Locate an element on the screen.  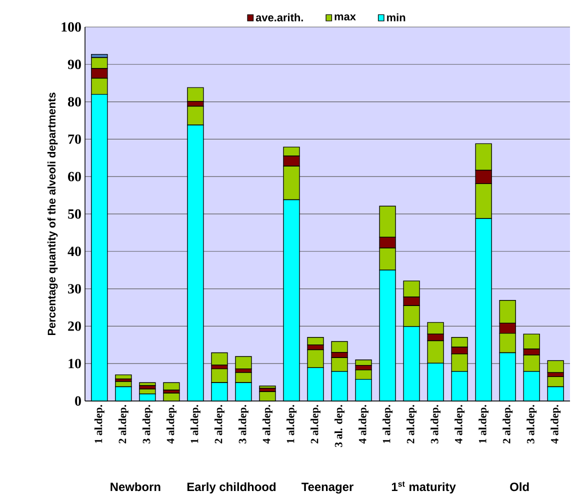
y-tick-label: 50 is located at coordinates (74, 214).